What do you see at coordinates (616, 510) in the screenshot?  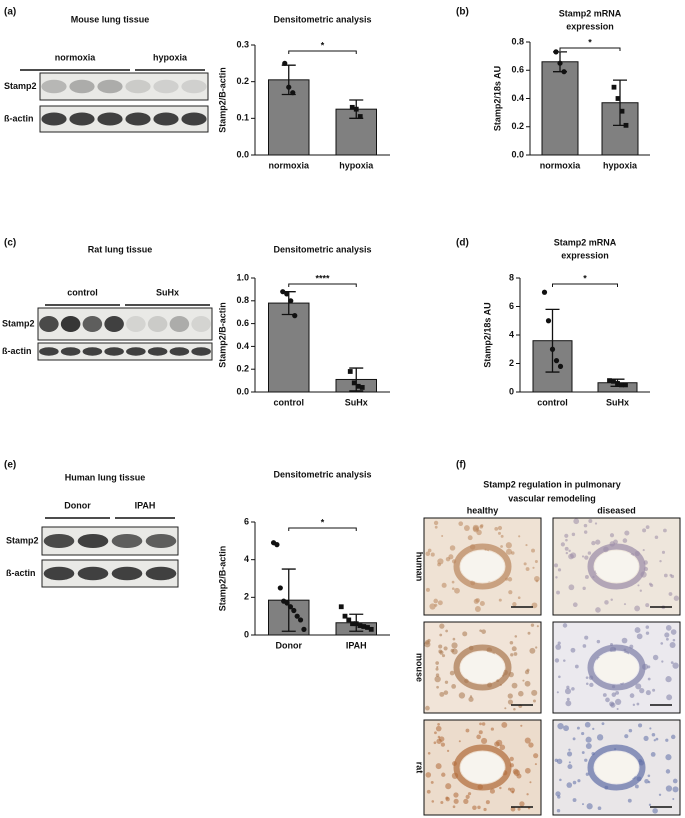 I see `column-label: diseased` at bounding box center [616, 510].